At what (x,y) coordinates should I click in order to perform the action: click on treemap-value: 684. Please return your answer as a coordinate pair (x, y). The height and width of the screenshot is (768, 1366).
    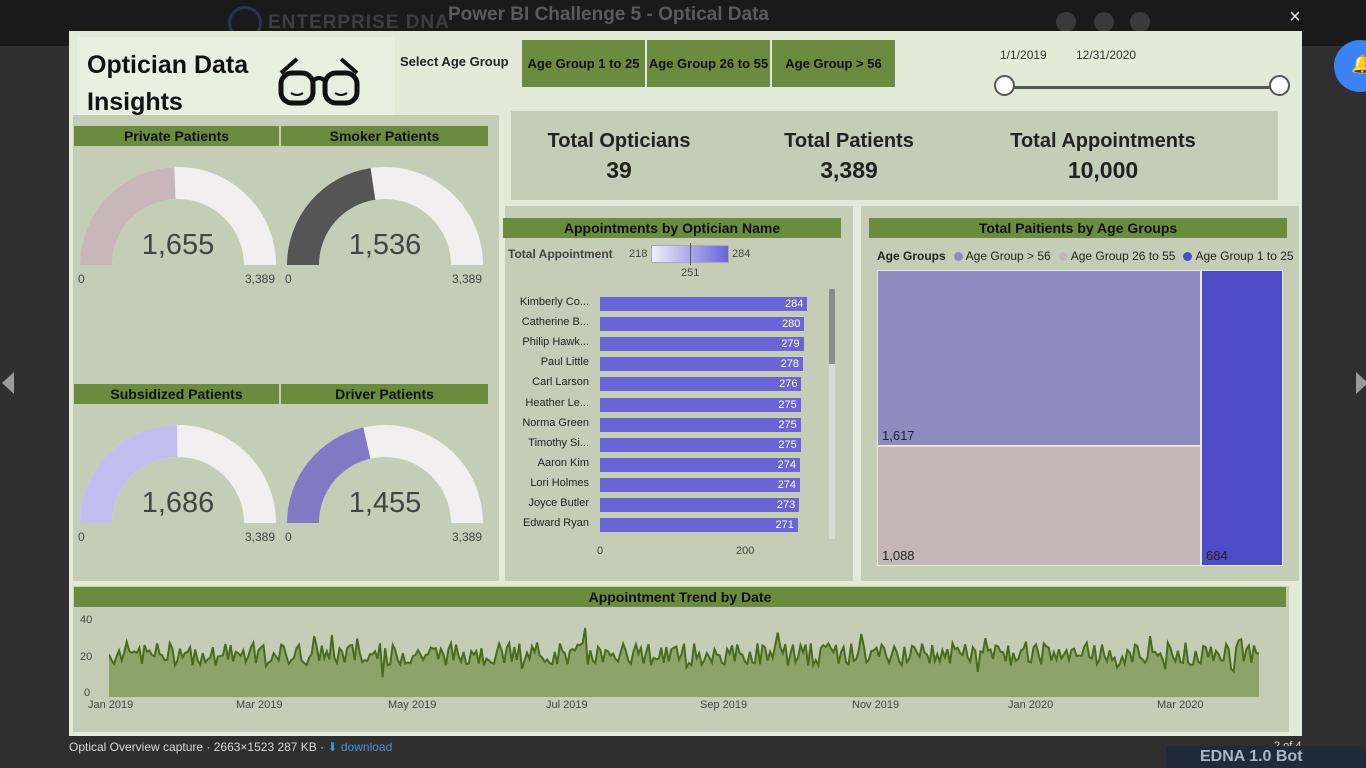
    Looking at the image, I should click on (1217, 555).